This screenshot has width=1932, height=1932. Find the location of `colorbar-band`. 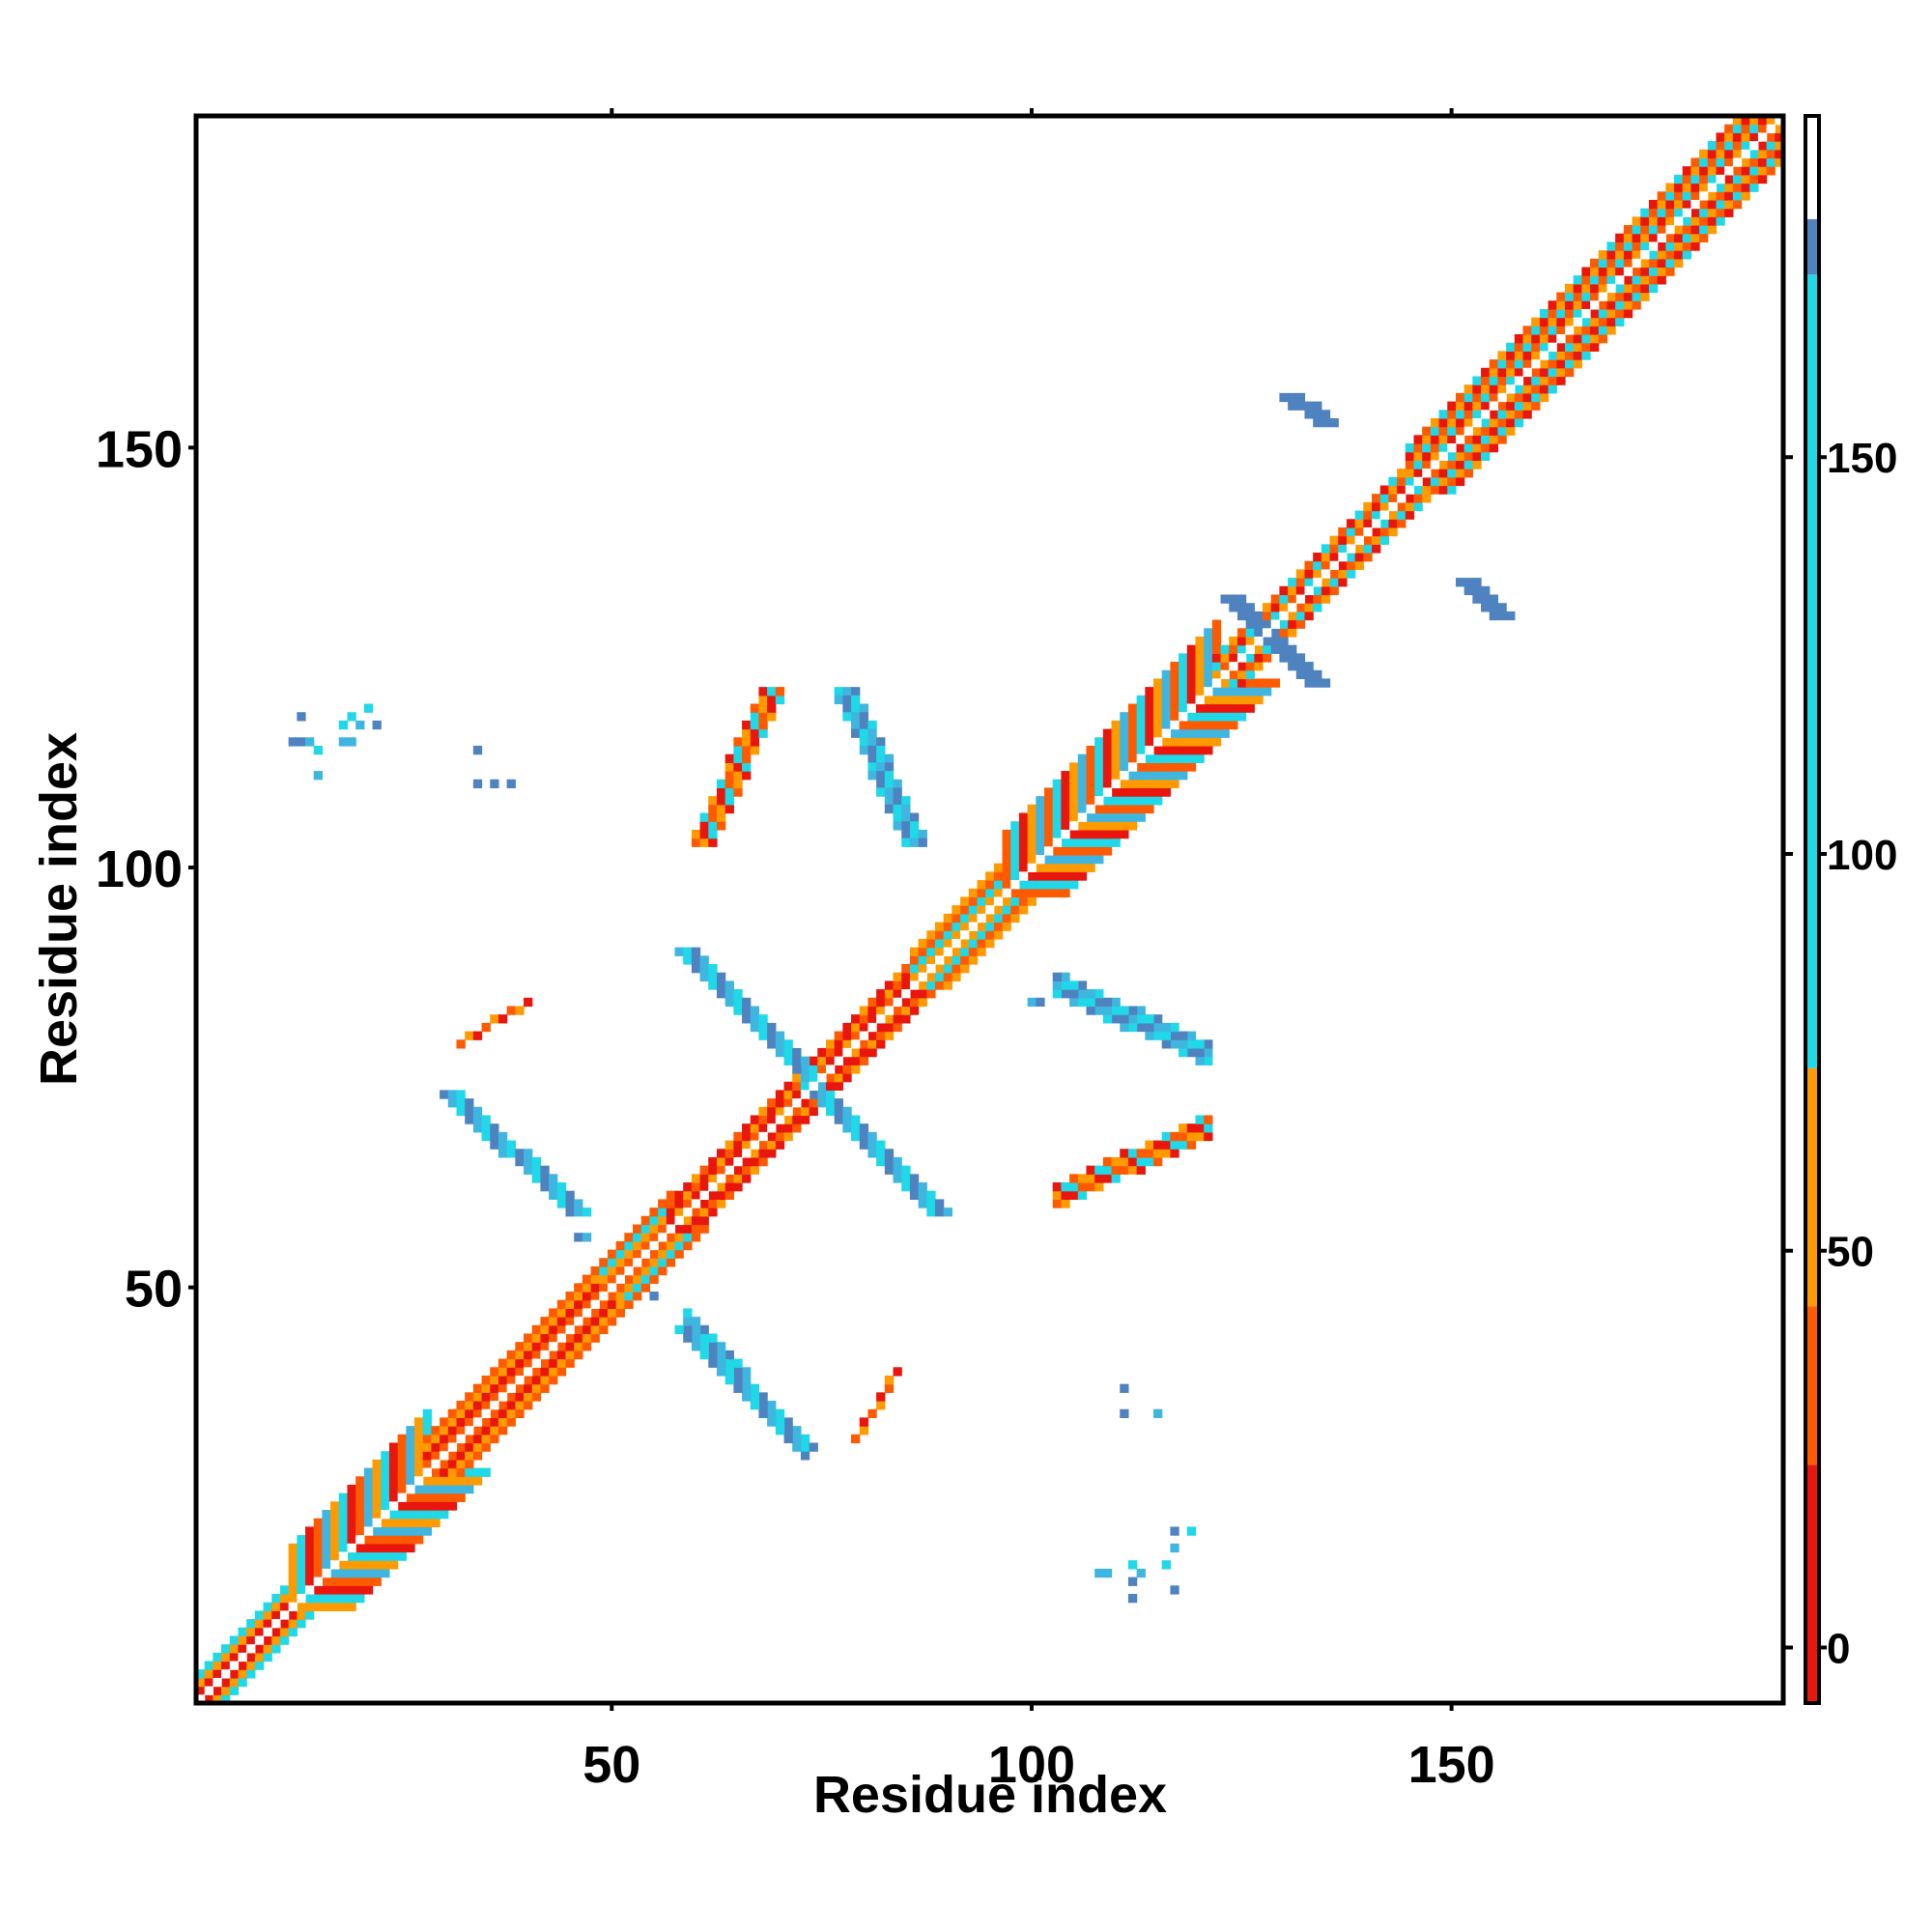

colorbar-band is located at coordinates (1812, 1583).